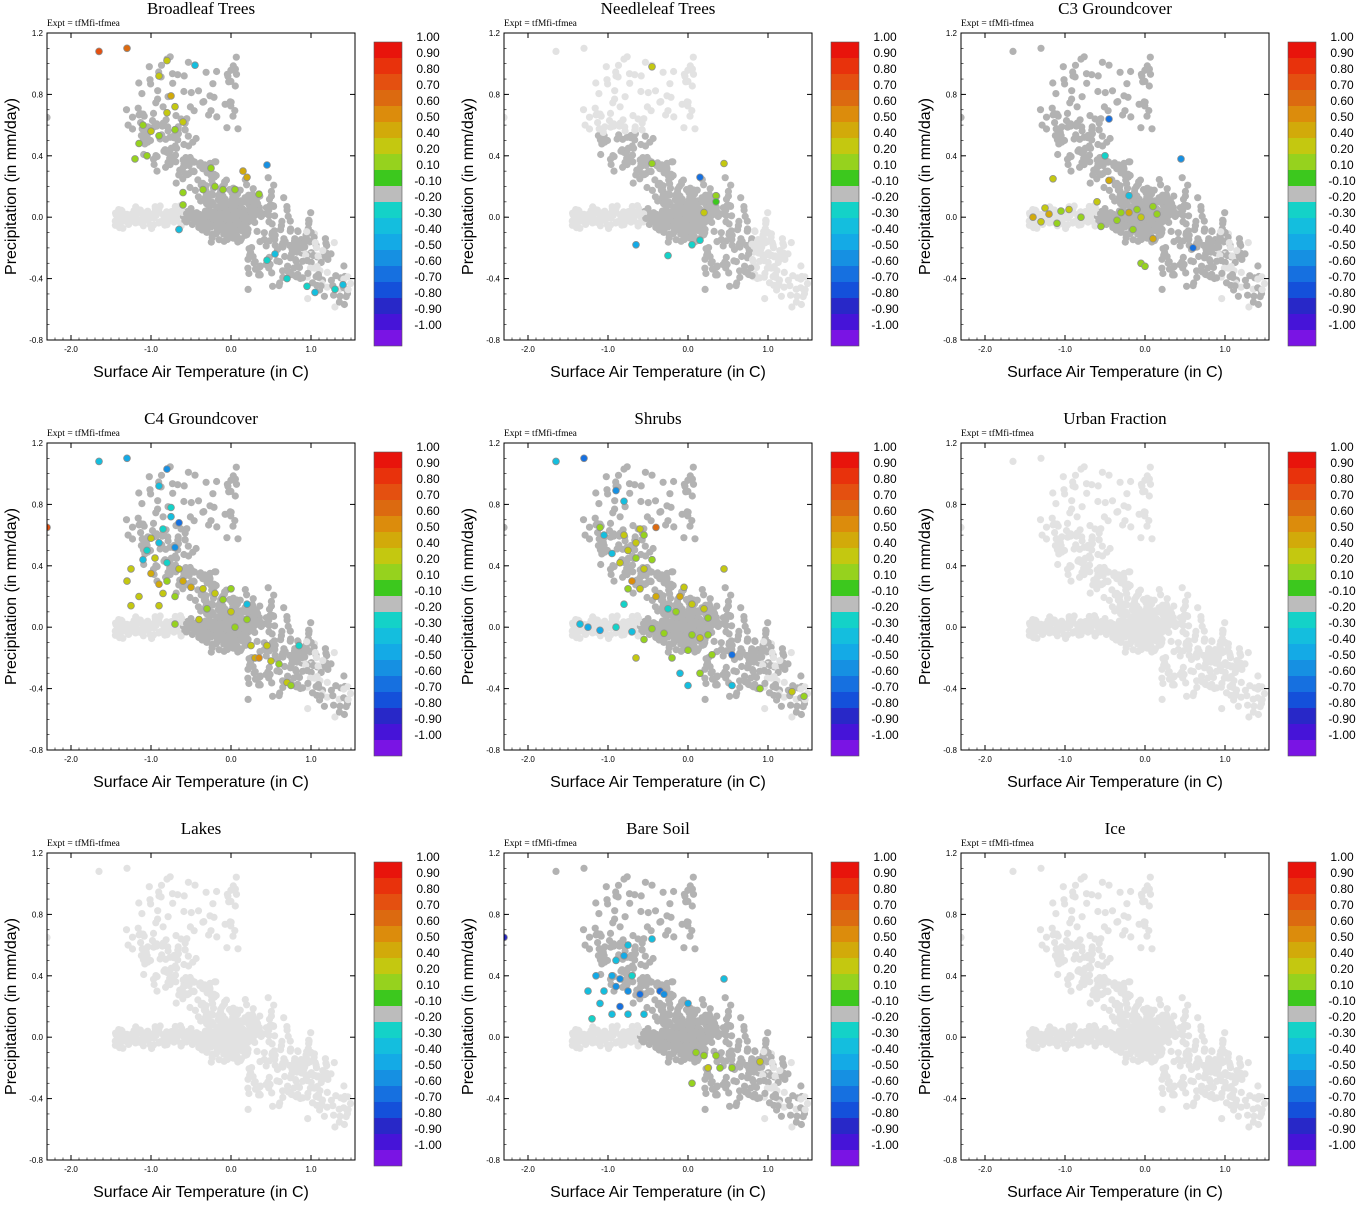 This screenshot has width=1372, height=1220. Describe the element at coordinates (428, 165) in the screenshot. I see `colorbar-label: 0.10` at that location.